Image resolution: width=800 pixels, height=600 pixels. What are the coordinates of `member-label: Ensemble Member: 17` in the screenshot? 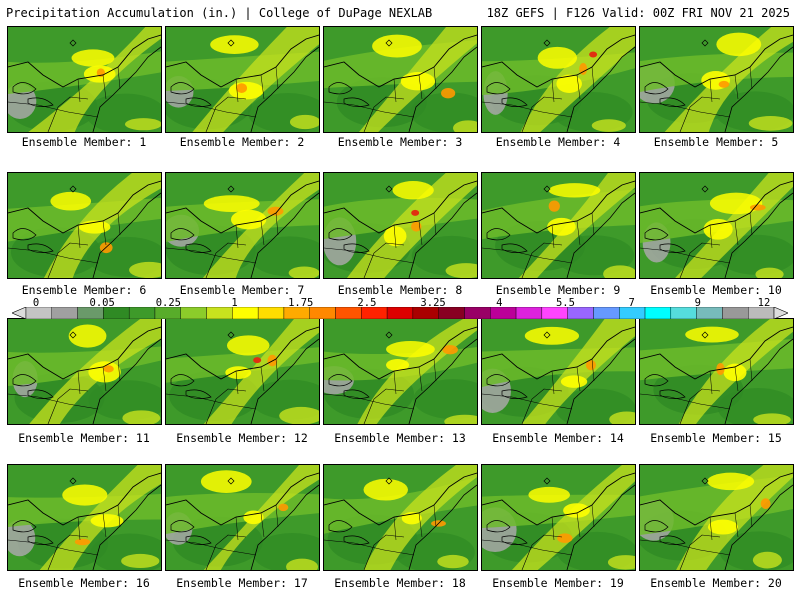 It's located at (242, 583).